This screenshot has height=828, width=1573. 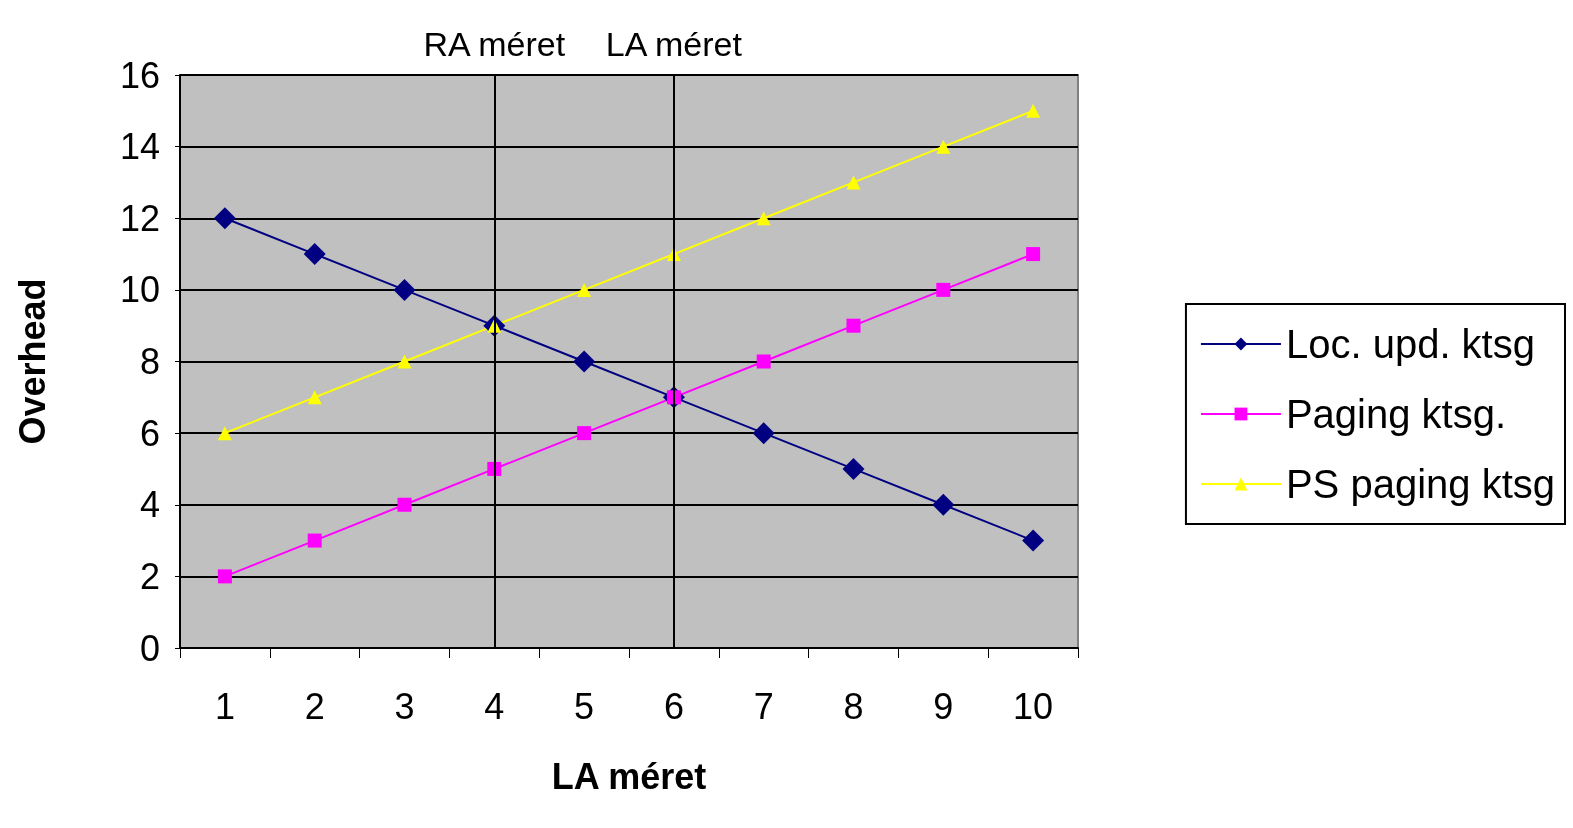 I want to click on x-tick-label: 5, so click(x=584, y=706).